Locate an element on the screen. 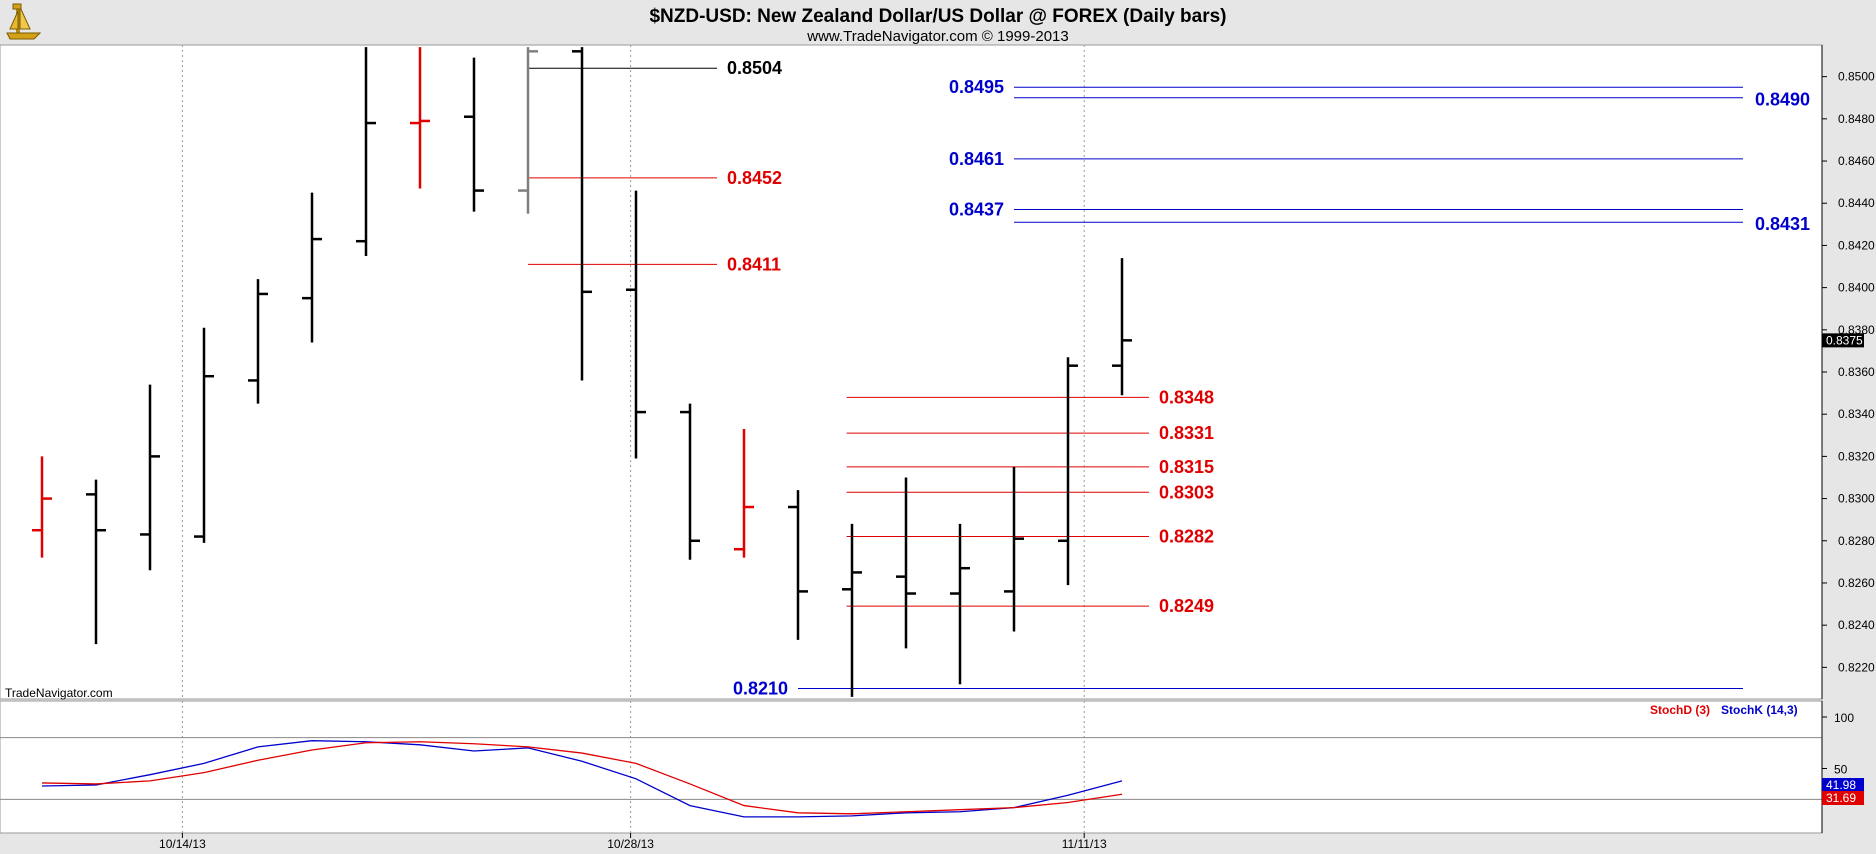 The height and width of the screenshot is (854, 1876). stochastic-value-label: 41.98 is located at coordinates (1841, 785).